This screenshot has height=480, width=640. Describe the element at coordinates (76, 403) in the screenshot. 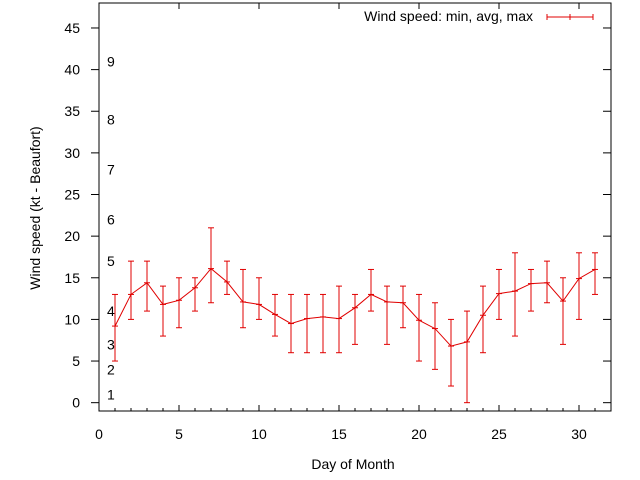

I see `y-tick-label: 0` at that location.